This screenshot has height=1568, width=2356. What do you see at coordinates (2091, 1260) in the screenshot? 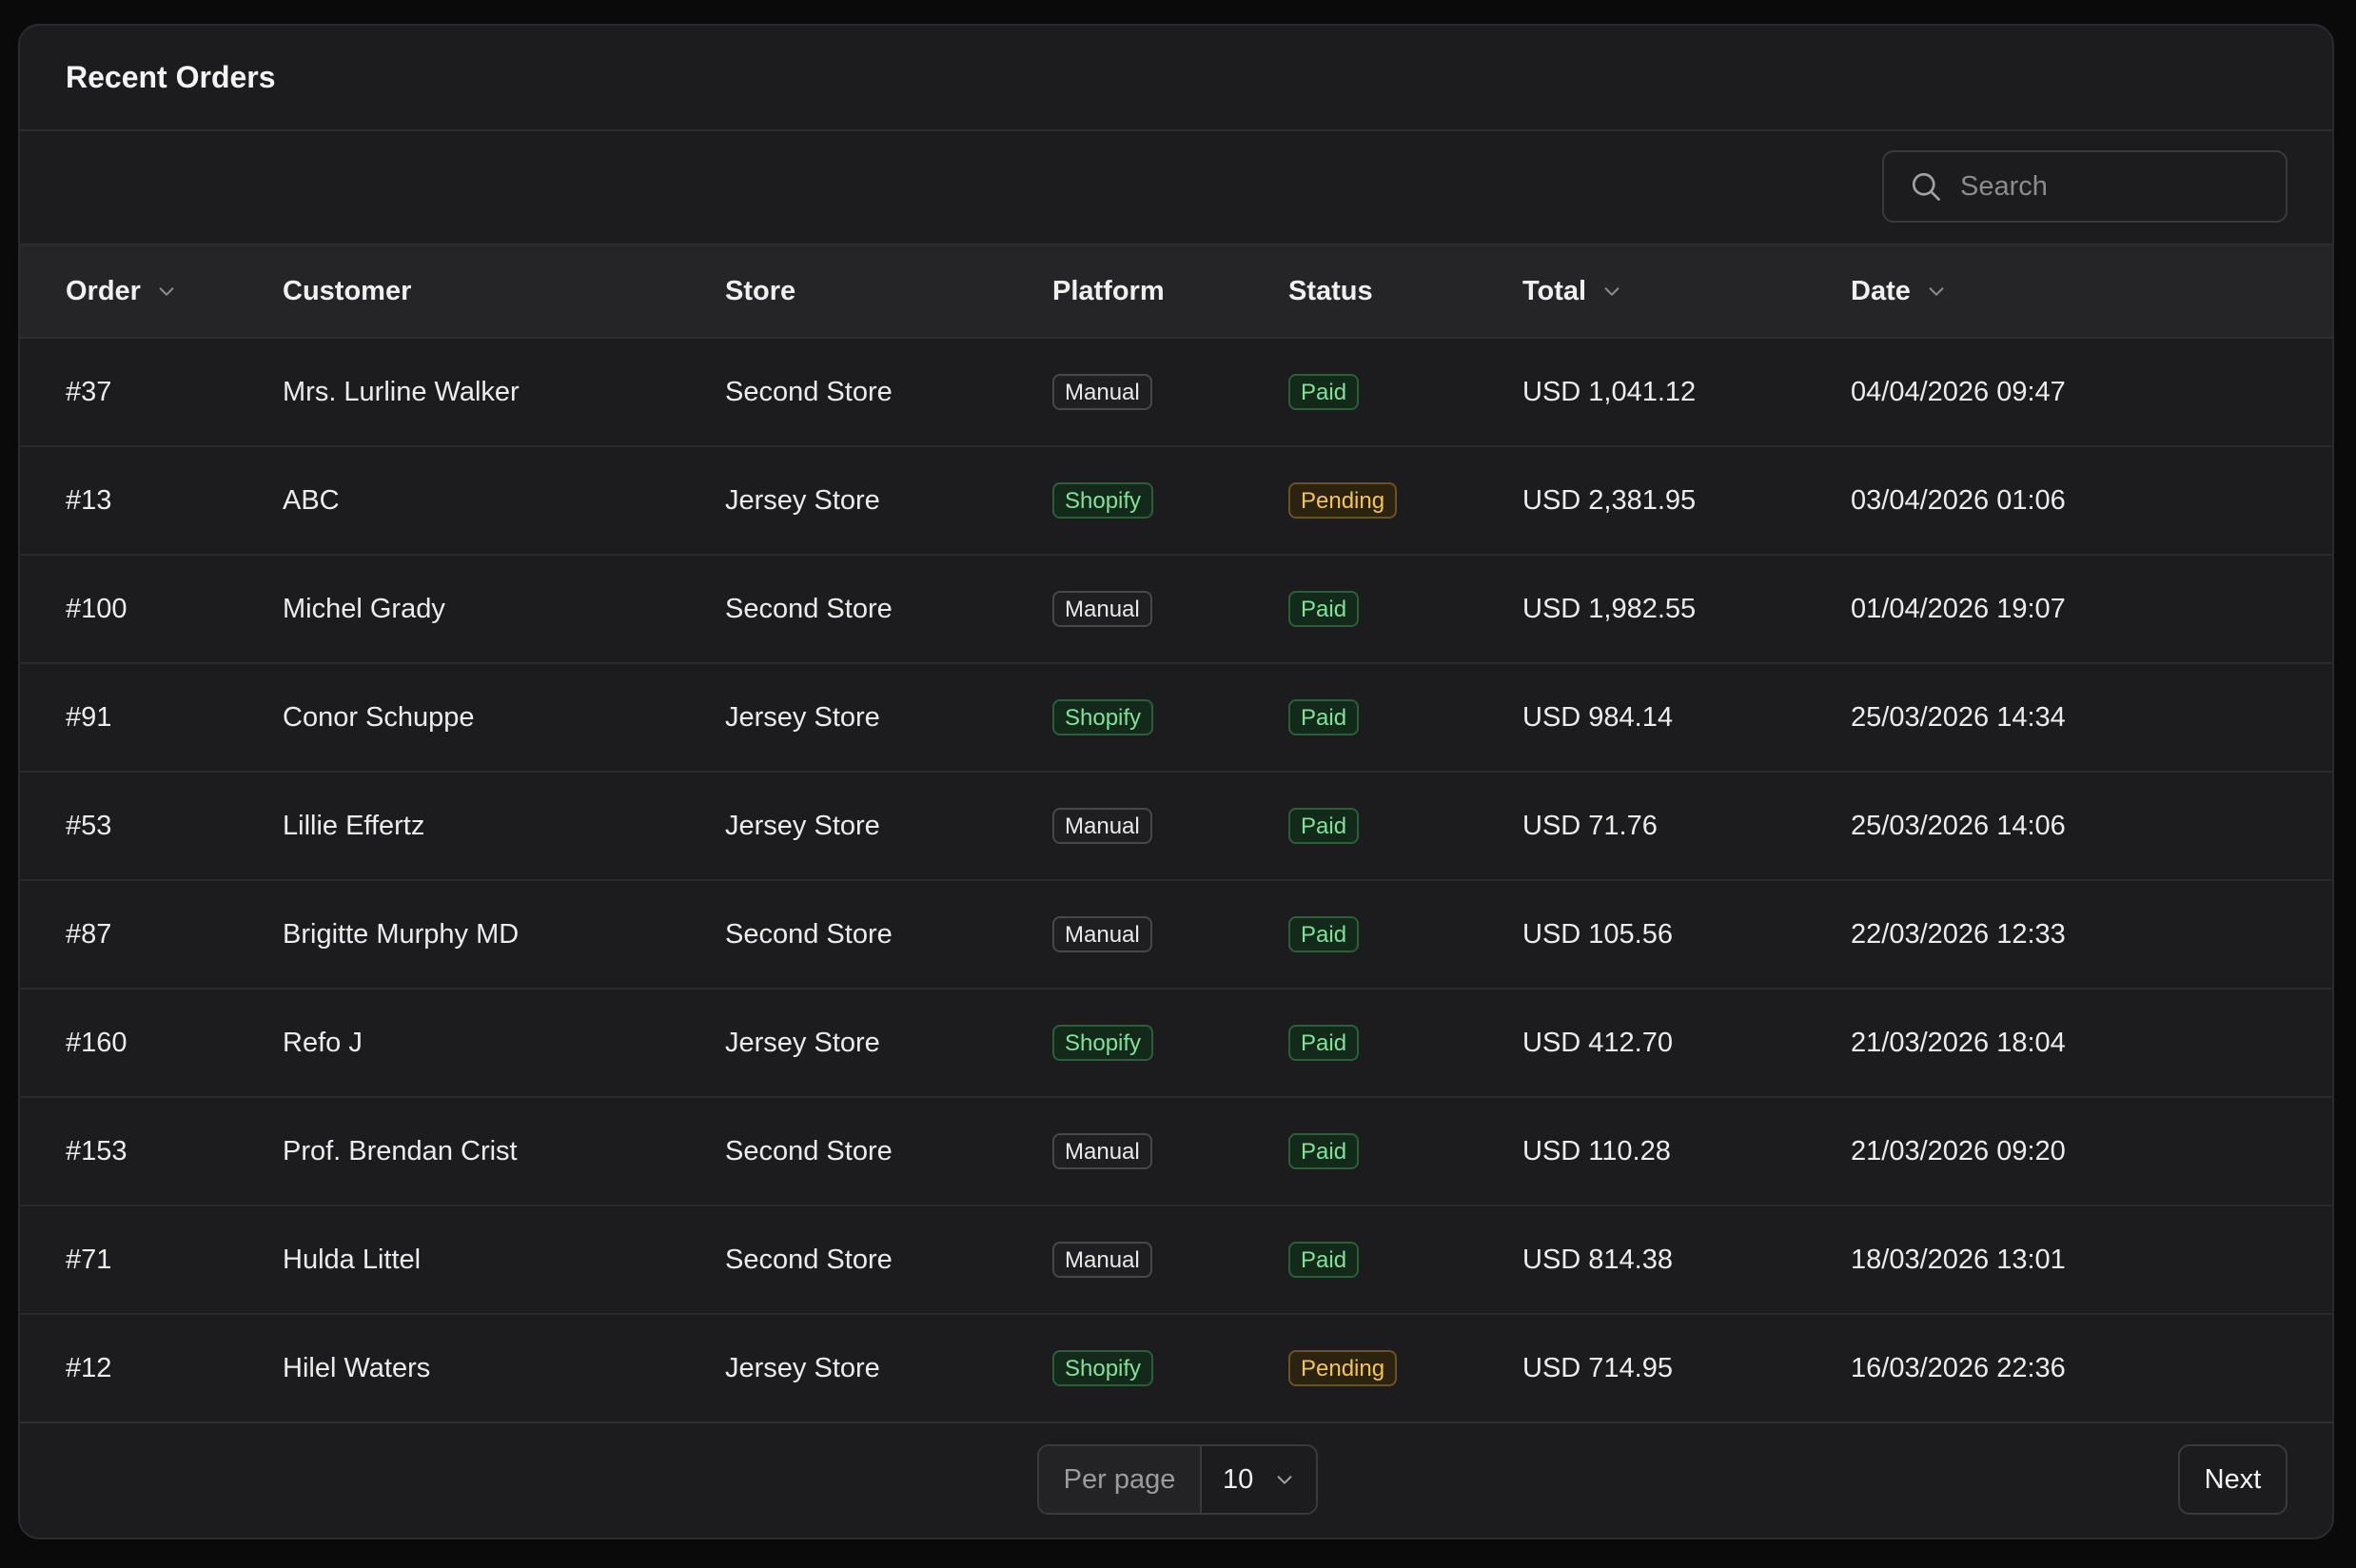
I see `cell-date: 18/03/2026 13:01` at bounding box center [2091, 1260].